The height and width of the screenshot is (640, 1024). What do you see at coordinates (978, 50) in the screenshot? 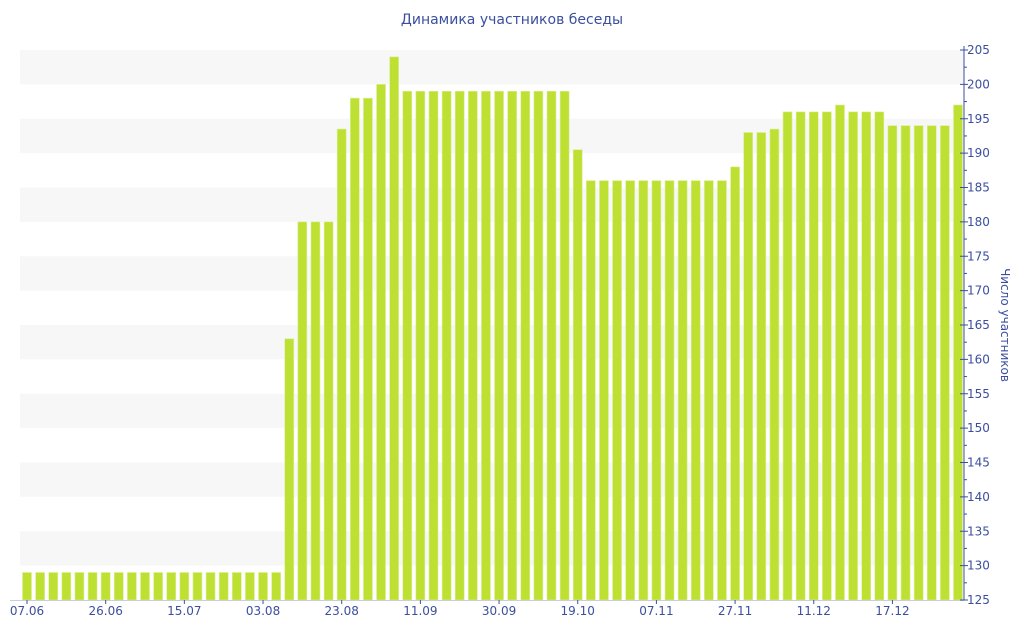
I see `y-tick-label: 205` at bounding box center [978, 50].